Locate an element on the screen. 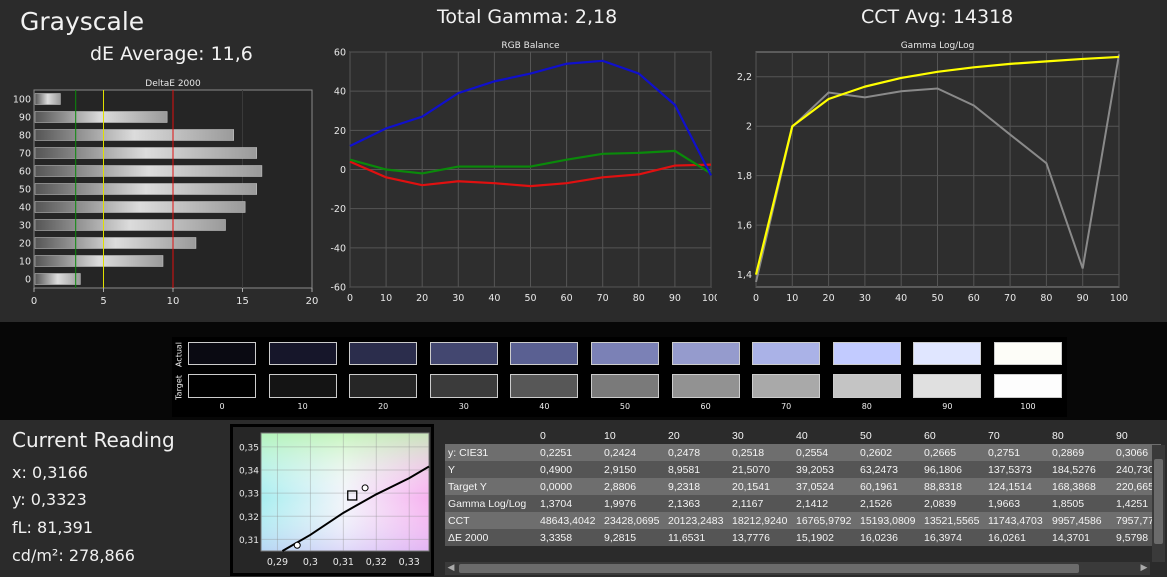 Image resolution: width=1167 pixels, height=577 pixels. table-cell: 2,8806 is located at coordinates (633, 486).